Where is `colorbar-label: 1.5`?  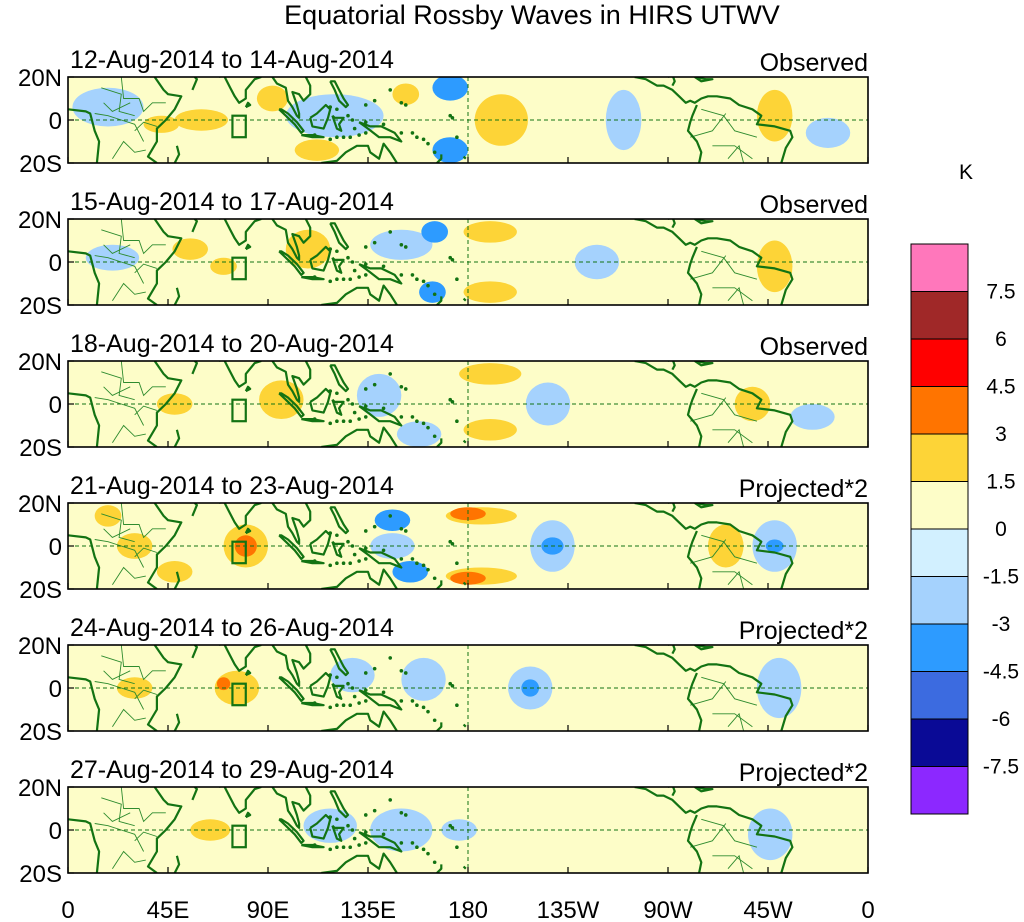 colorbar-label: 1.5 is located at coordinates (1000, 482).